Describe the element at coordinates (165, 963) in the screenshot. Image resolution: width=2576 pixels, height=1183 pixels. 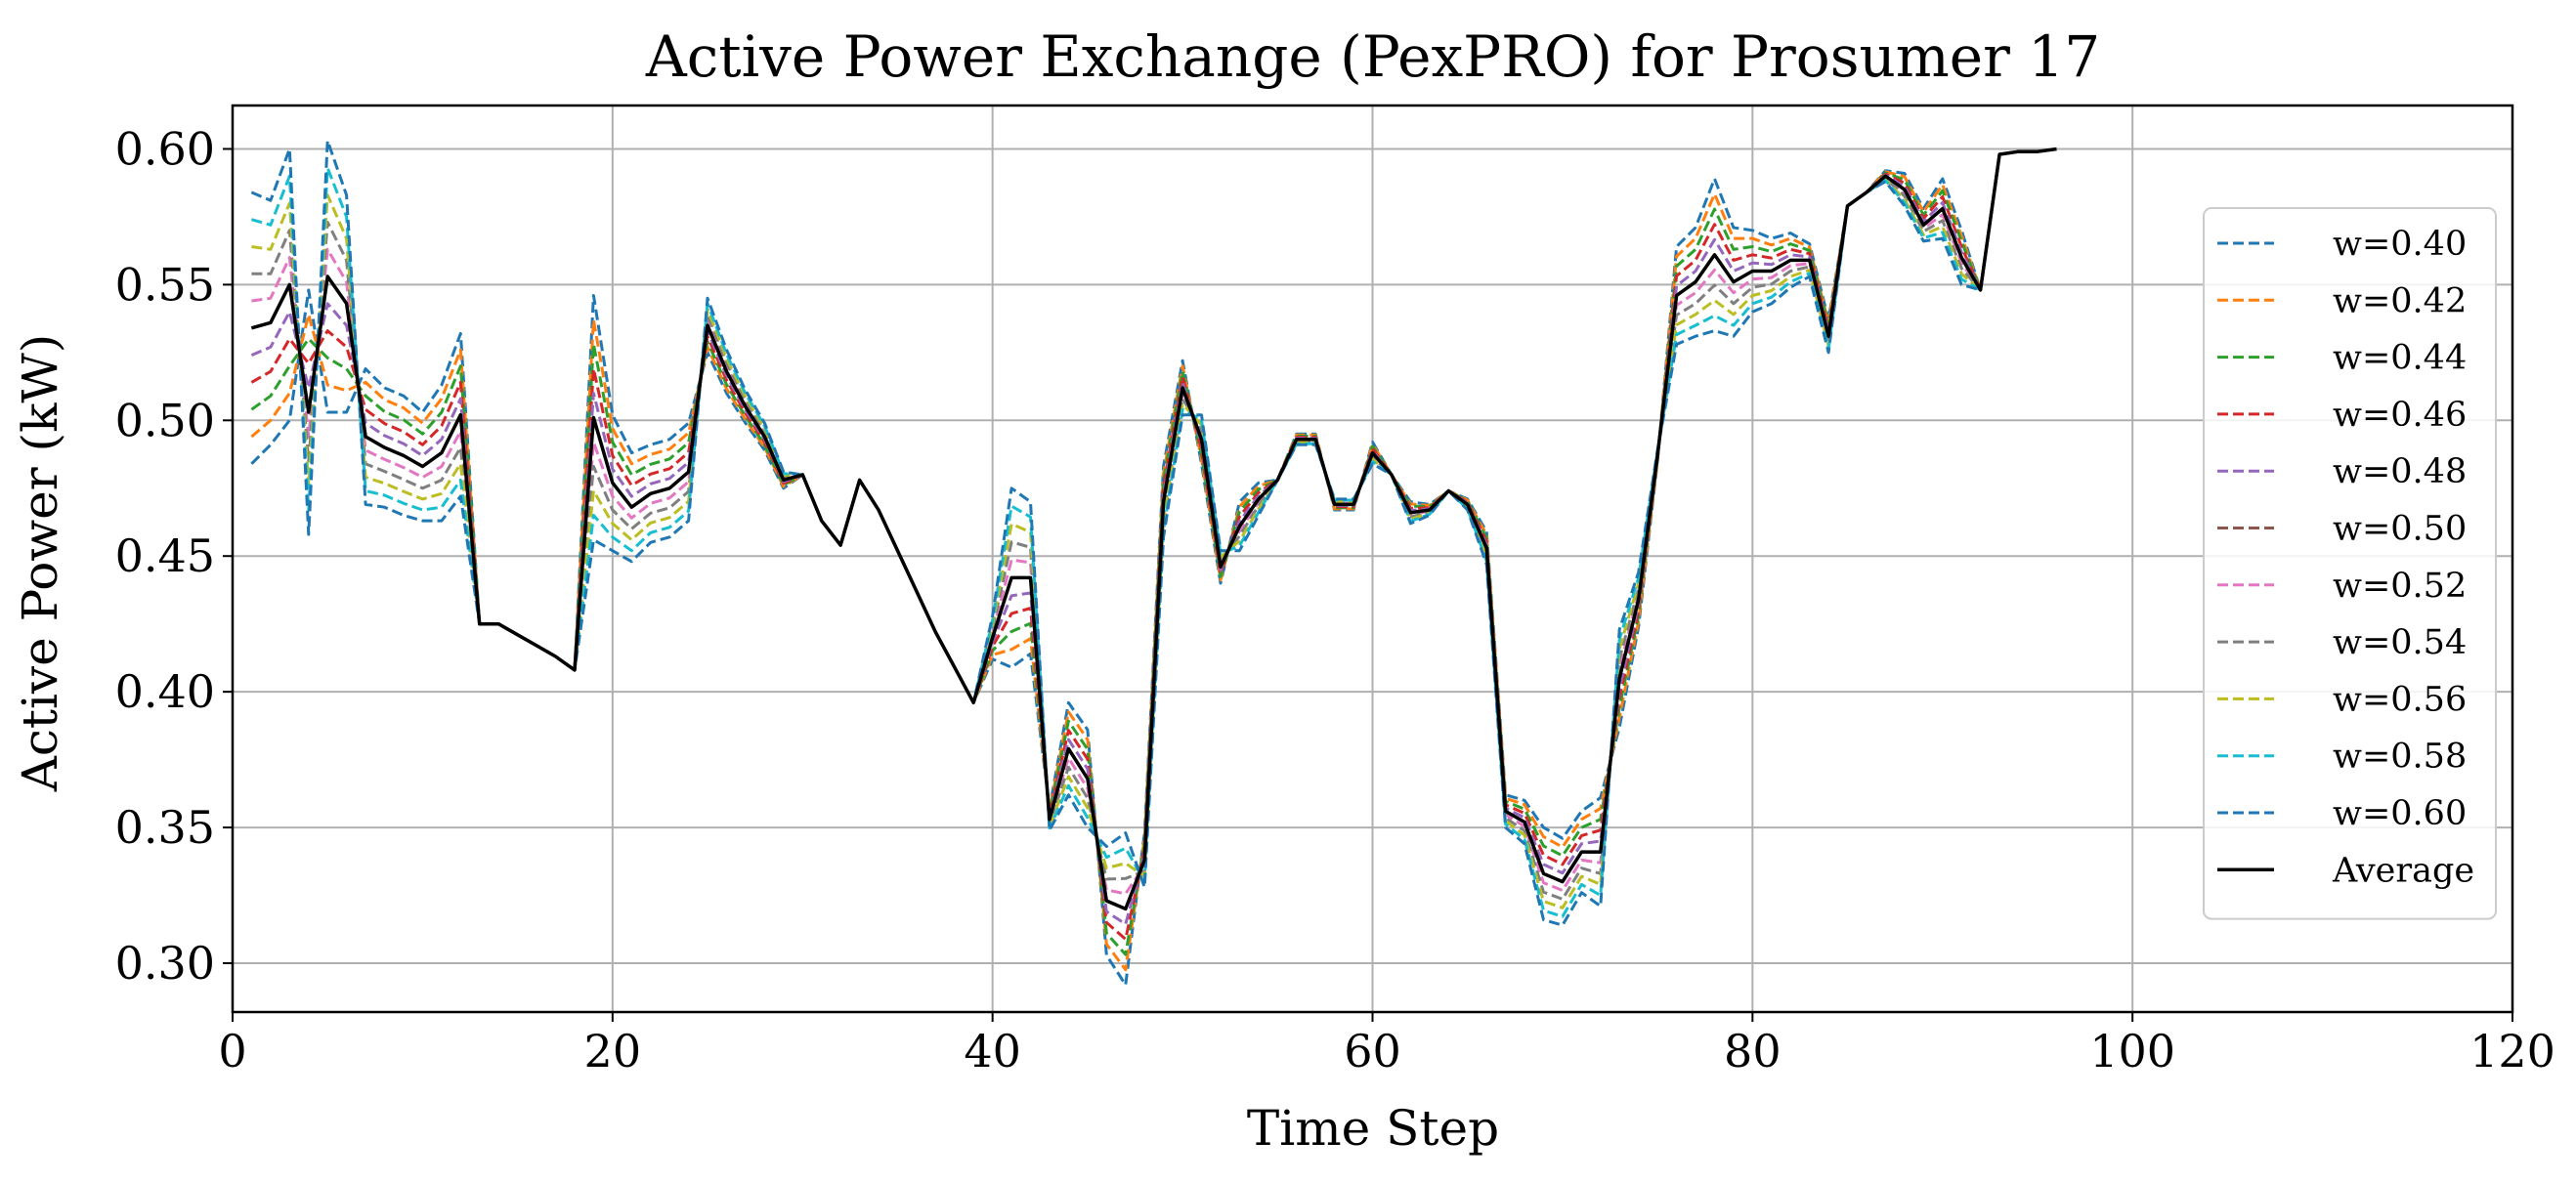
I see `y-tick-label: 0.30` at that location.